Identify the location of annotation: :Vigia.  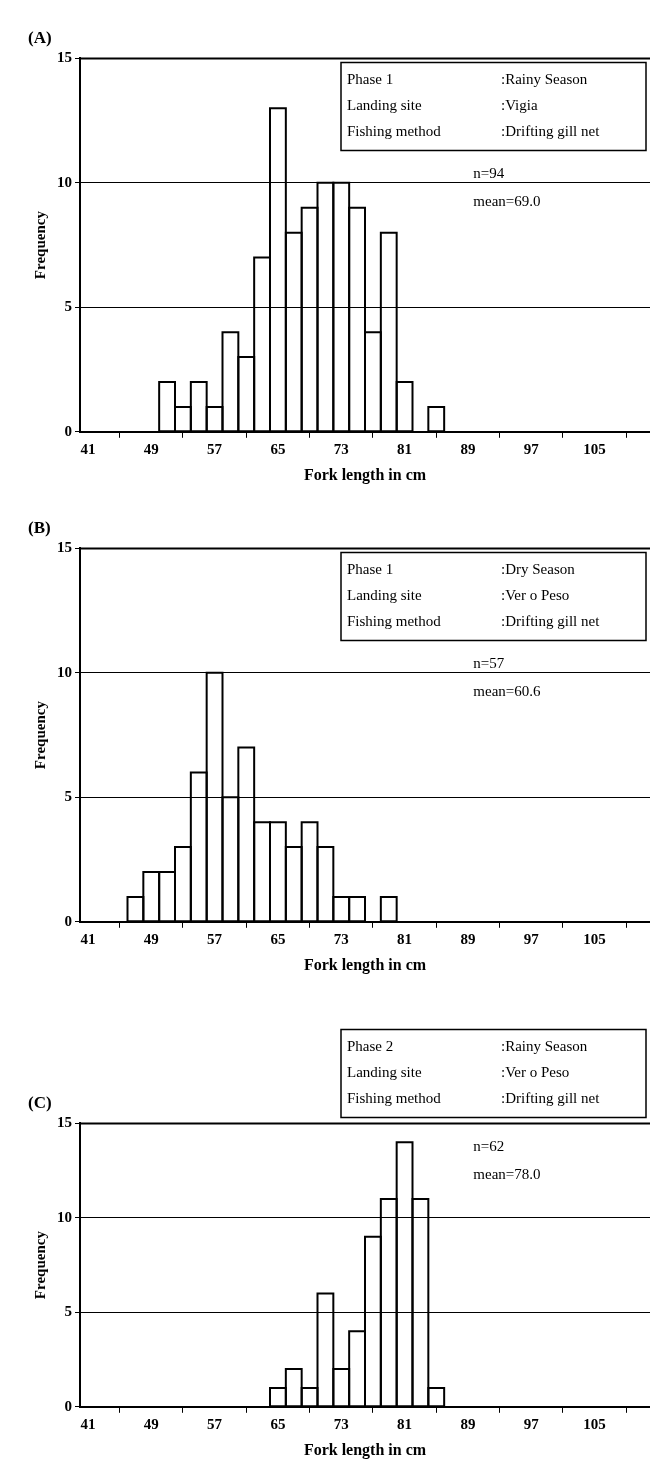
(519, 105).